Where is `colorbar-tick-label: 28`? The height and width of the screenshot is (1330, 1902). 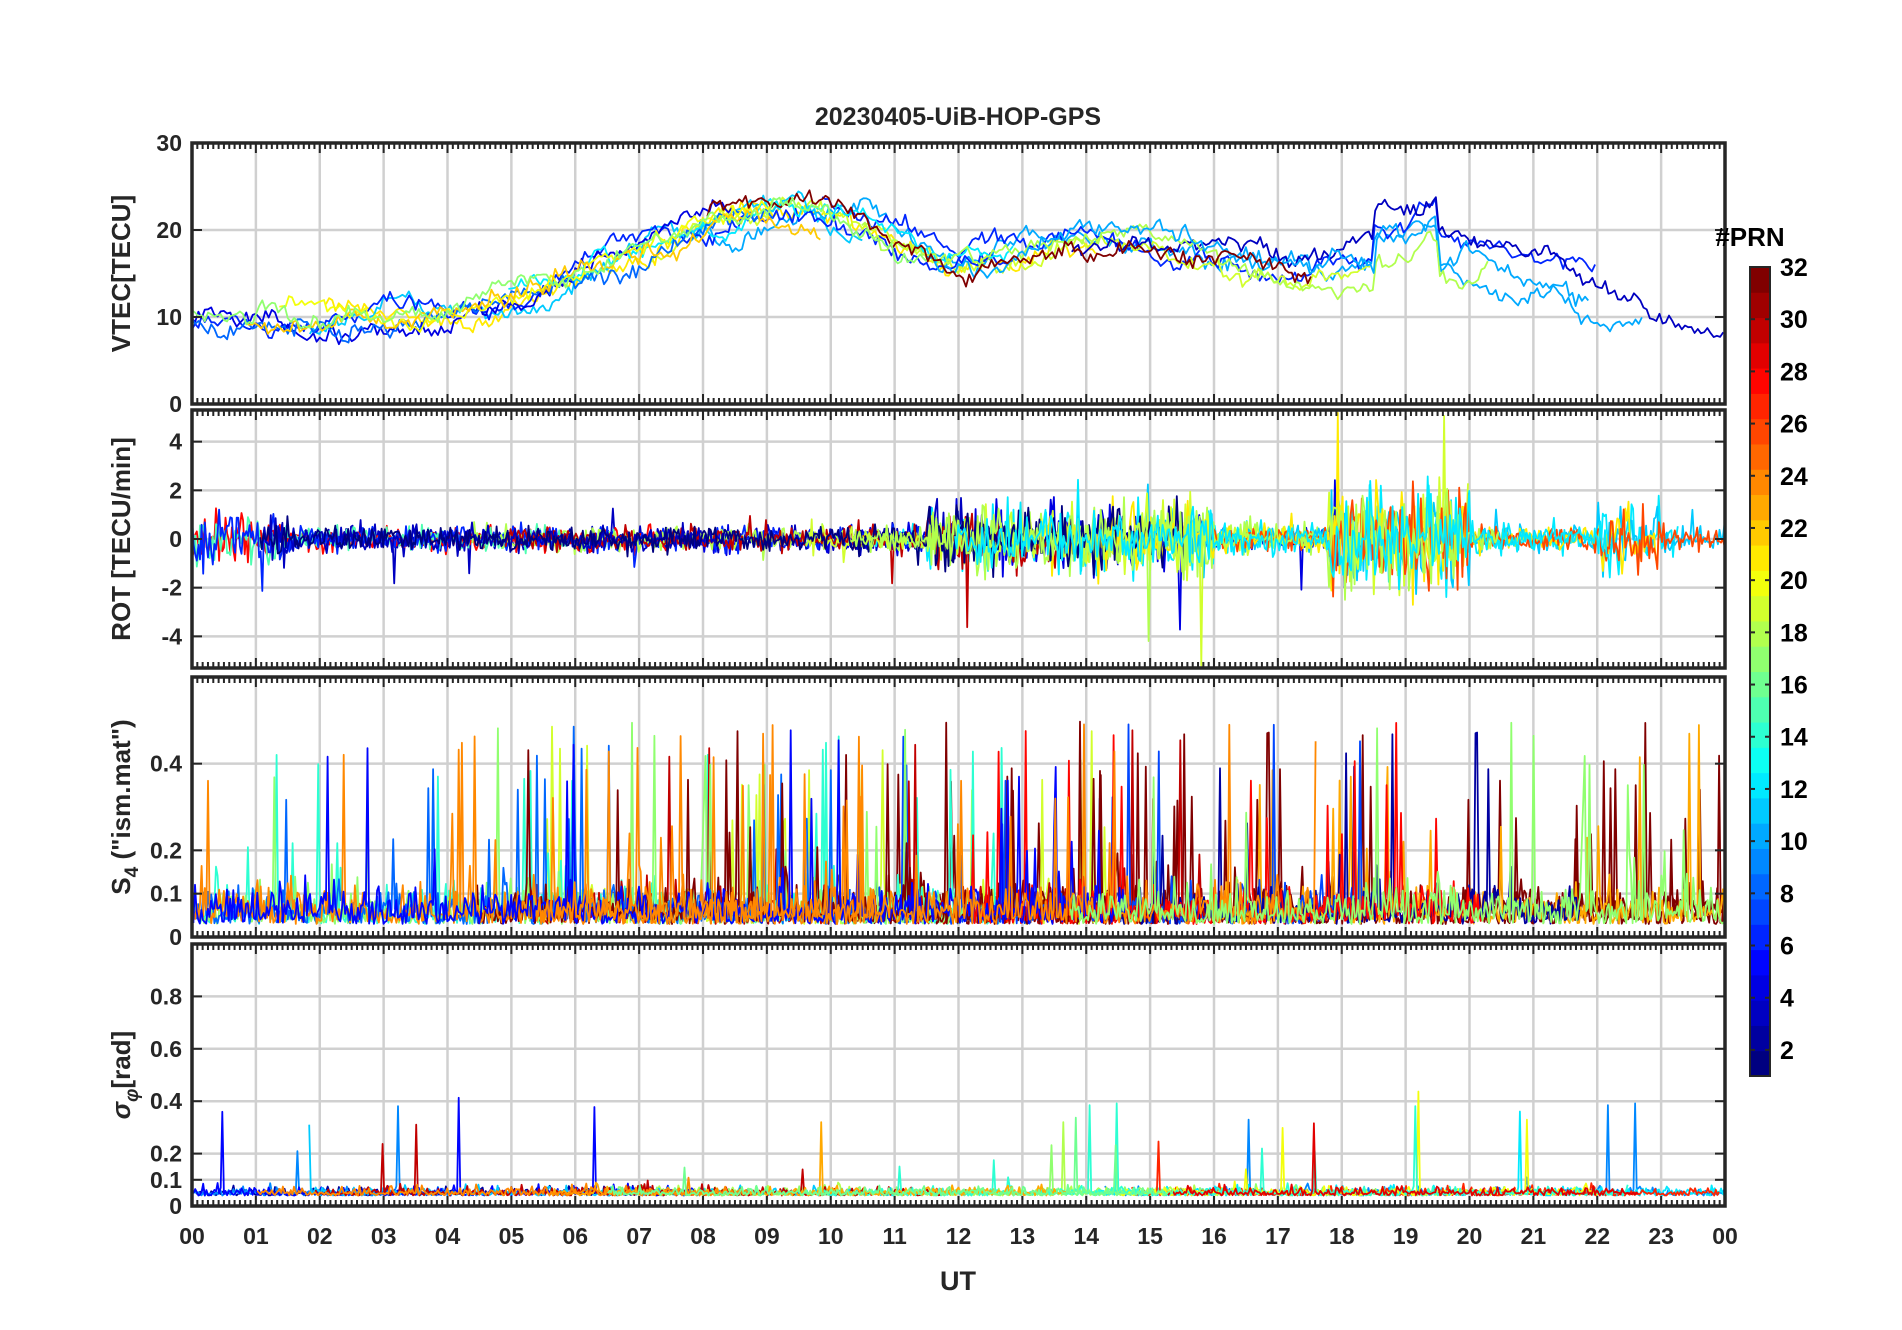 colorbar-tick-label: 28 is located at coordinates (1794, 372).